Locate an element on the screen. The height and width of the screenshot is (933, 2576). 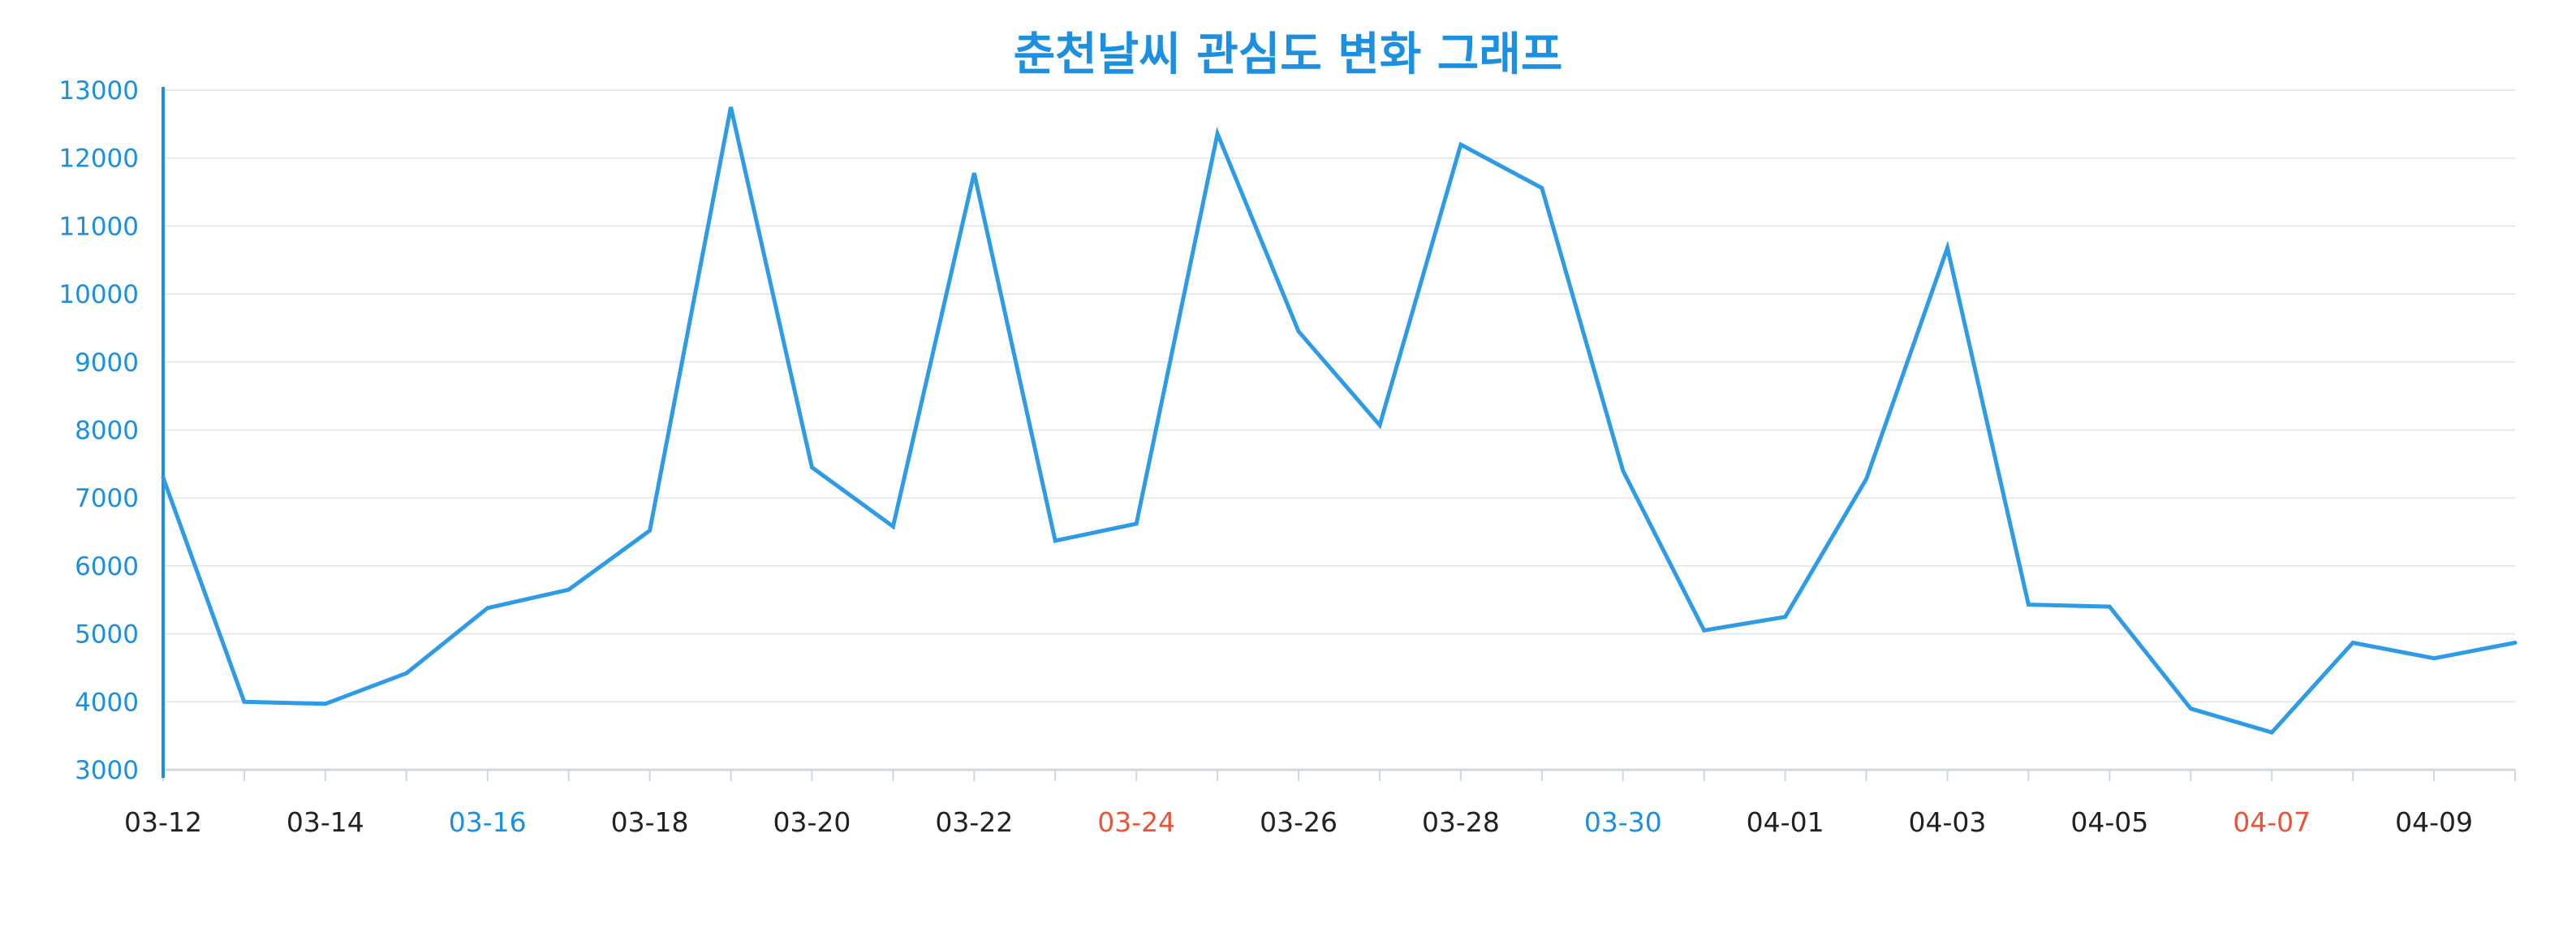
x-tick-label: 04-05 is located at coordinates (2109, 822).